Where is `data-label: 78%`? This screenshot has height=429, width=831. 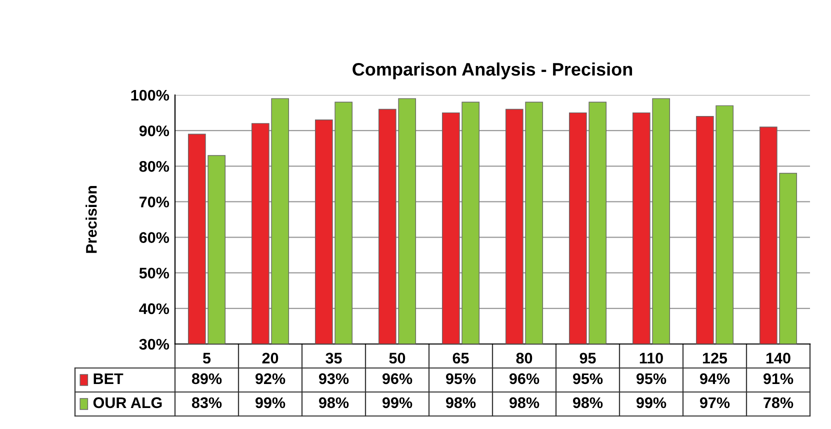 data-label: 78% is located at coordinates (779, 402).